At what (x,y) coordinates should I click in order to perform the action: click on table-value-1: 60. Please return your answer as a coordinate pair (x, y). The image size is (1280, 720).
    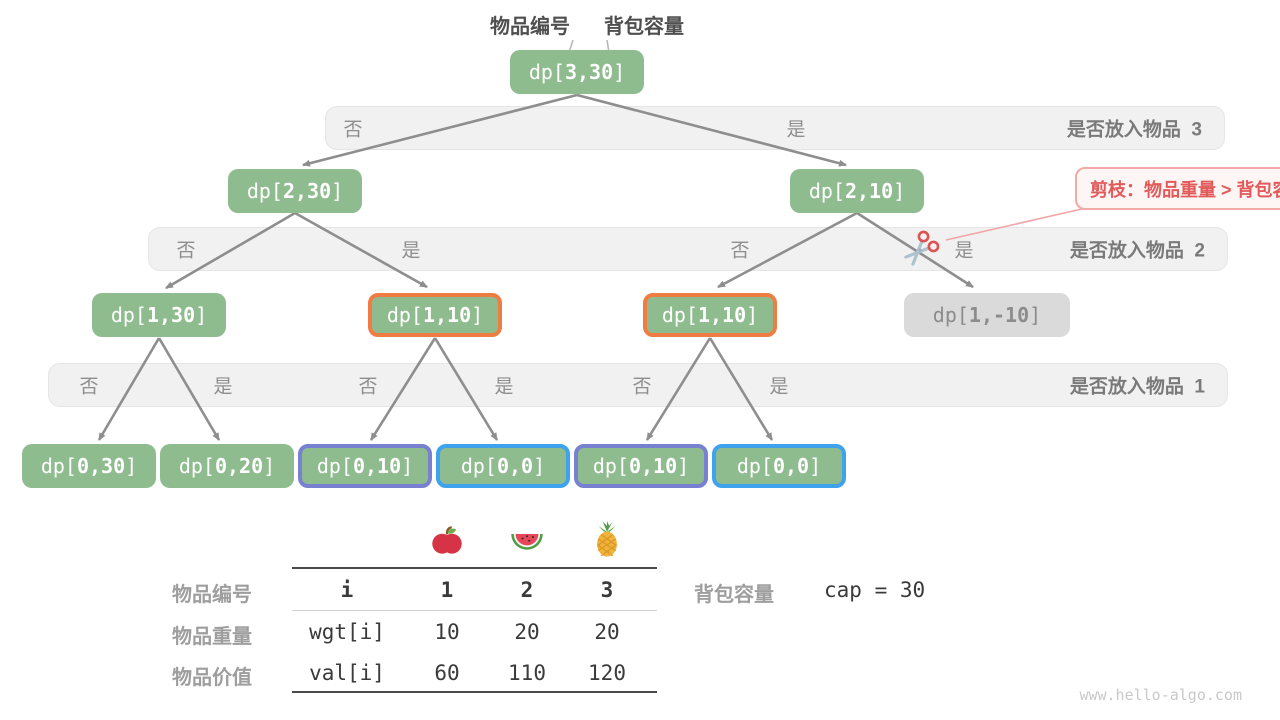
    Looking at the image, I should click on (447, 673).